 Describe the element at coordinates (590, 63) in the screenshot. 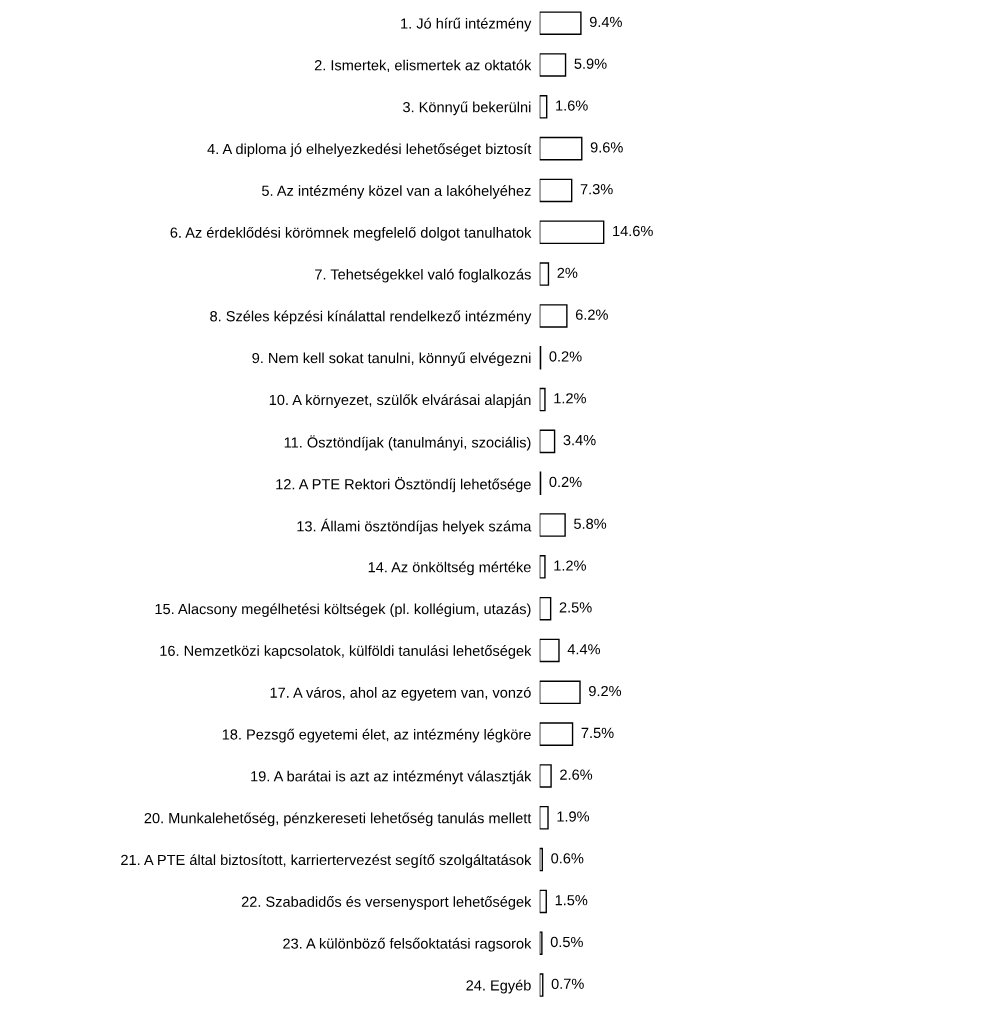

I see `data-label: 5.9%` at that location.